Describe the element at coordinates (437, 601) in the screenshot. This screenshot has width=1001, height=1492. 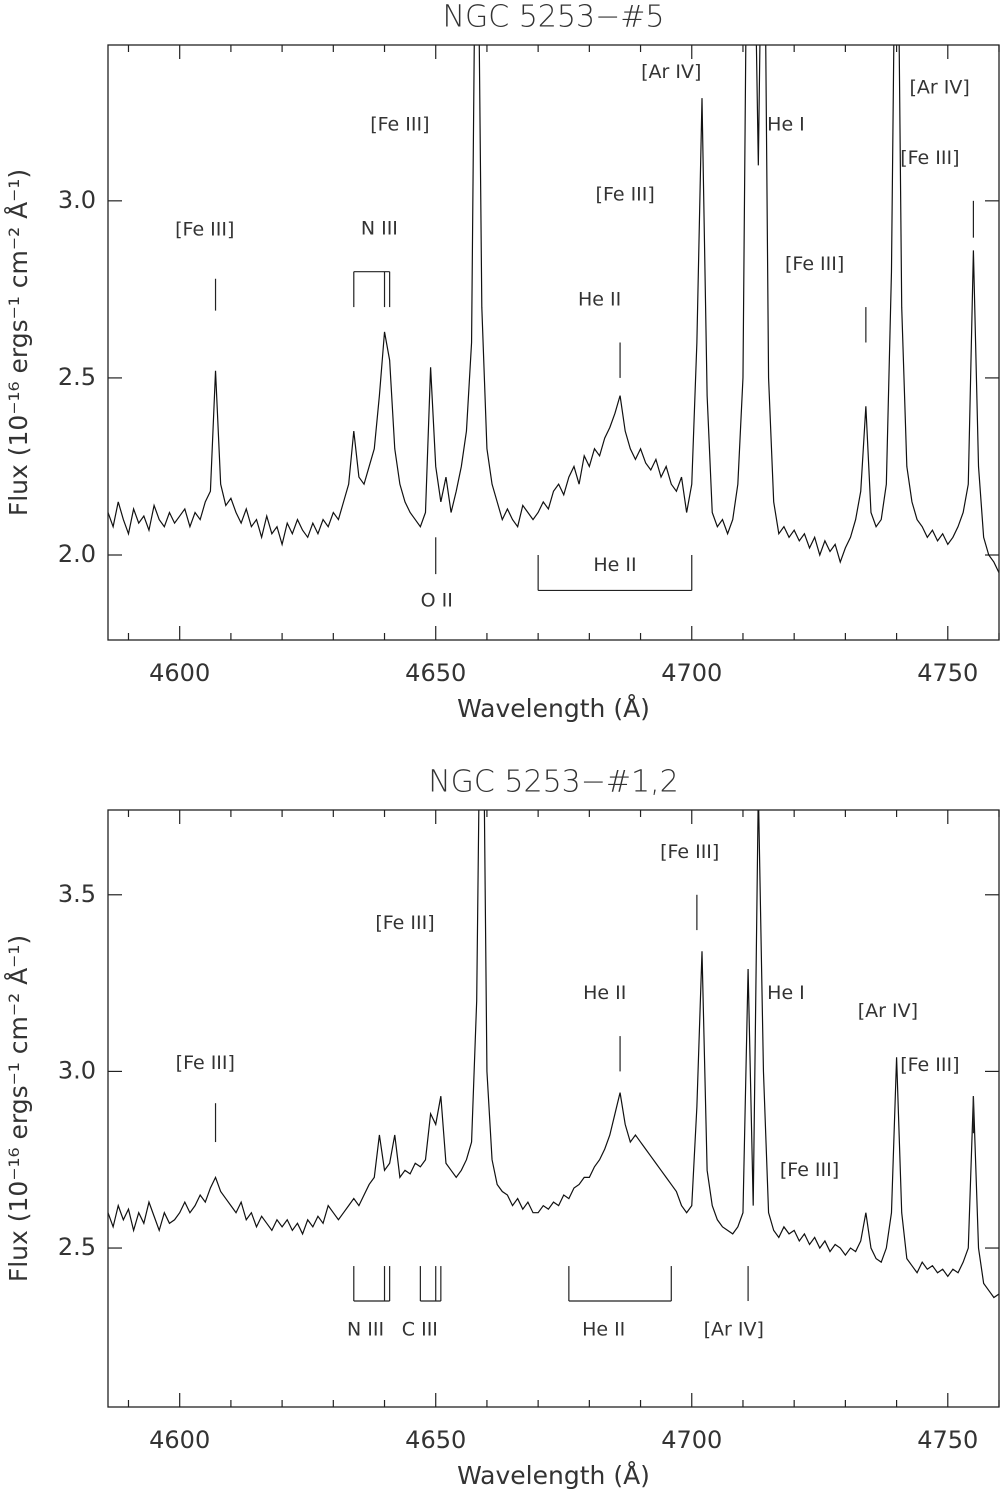
I see `line-label: O II` at that location.